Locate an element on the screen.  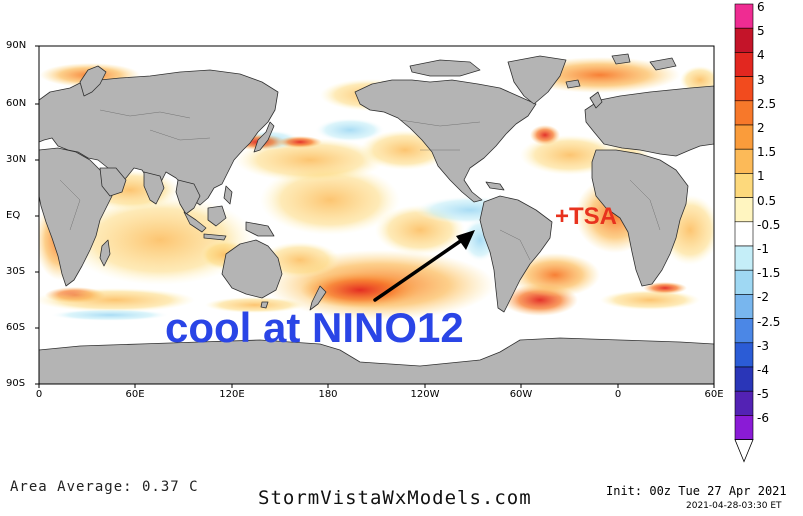
land-tasmania is located at coordinates (264, 305).